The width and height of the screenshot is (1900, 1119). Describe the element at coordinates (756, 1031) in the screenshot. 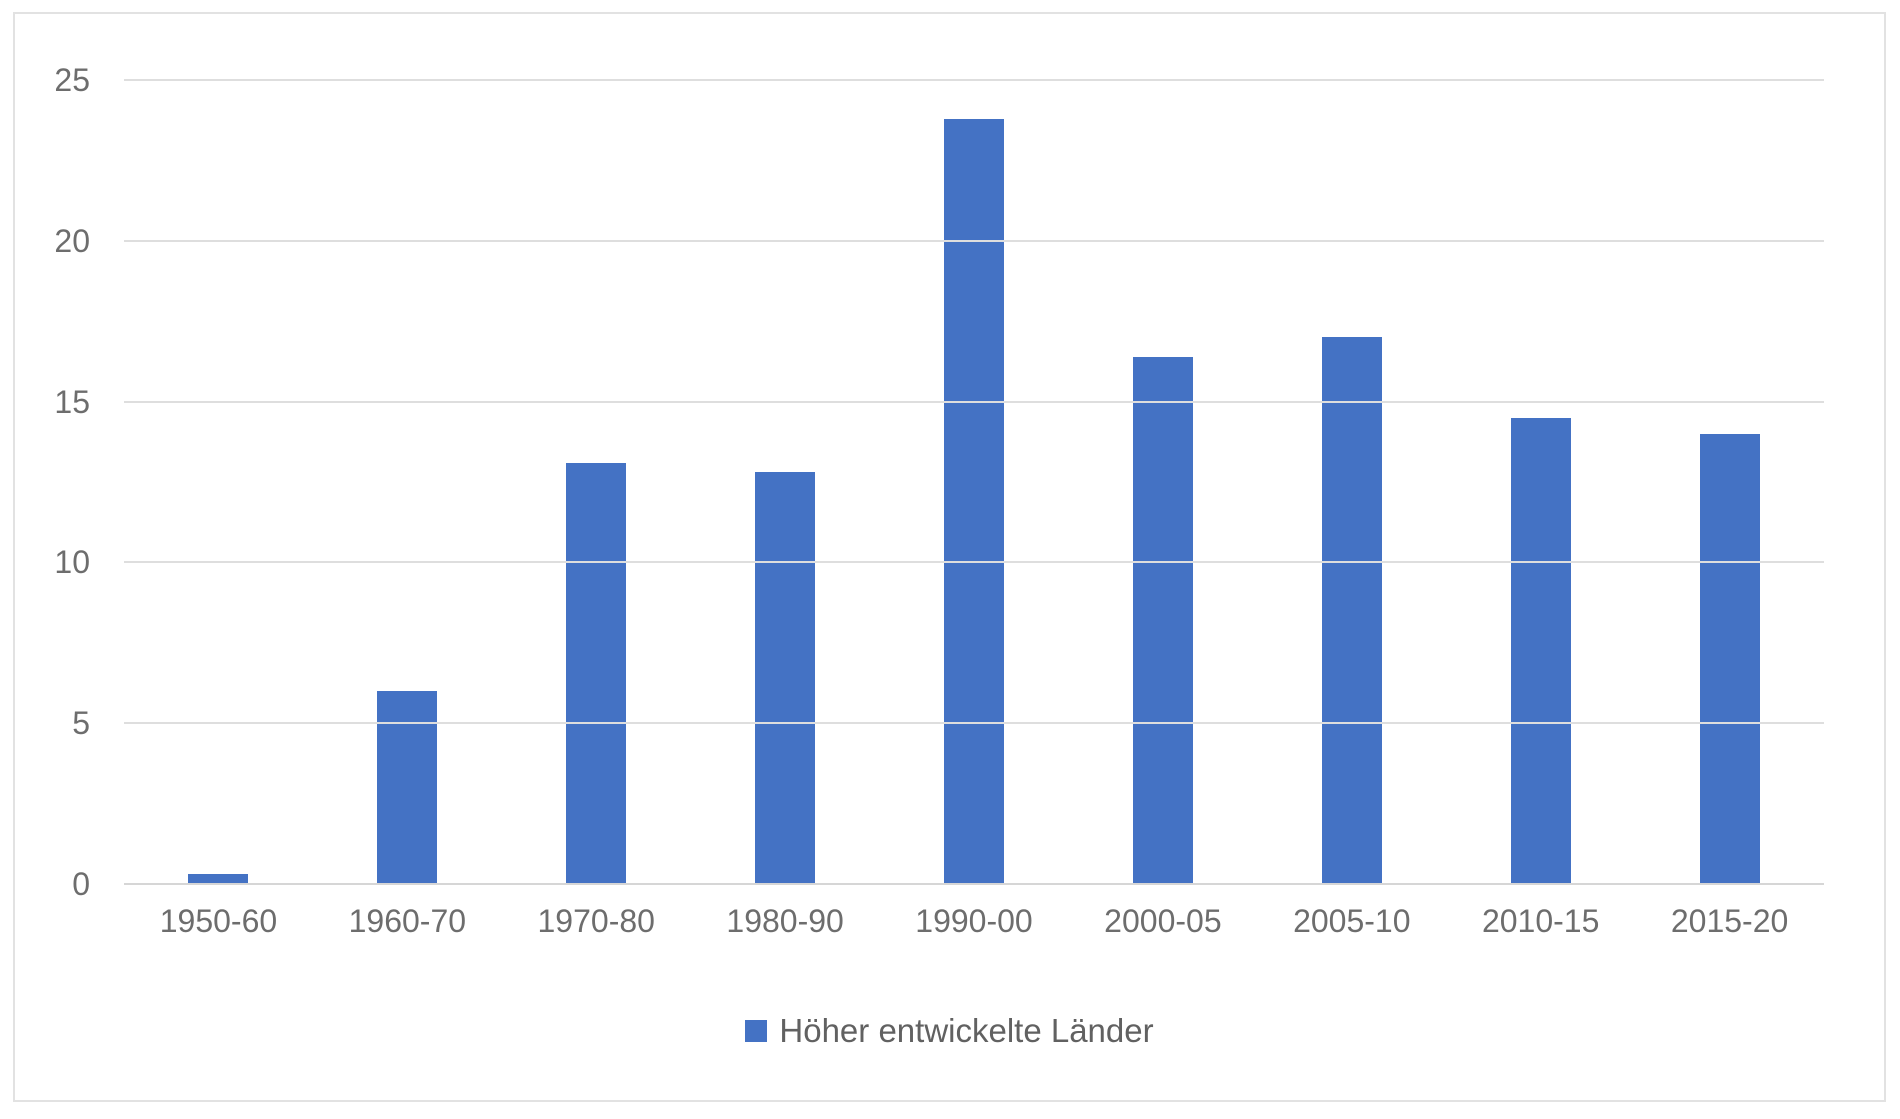

I see `legend-color-swatch-icon` at that location.